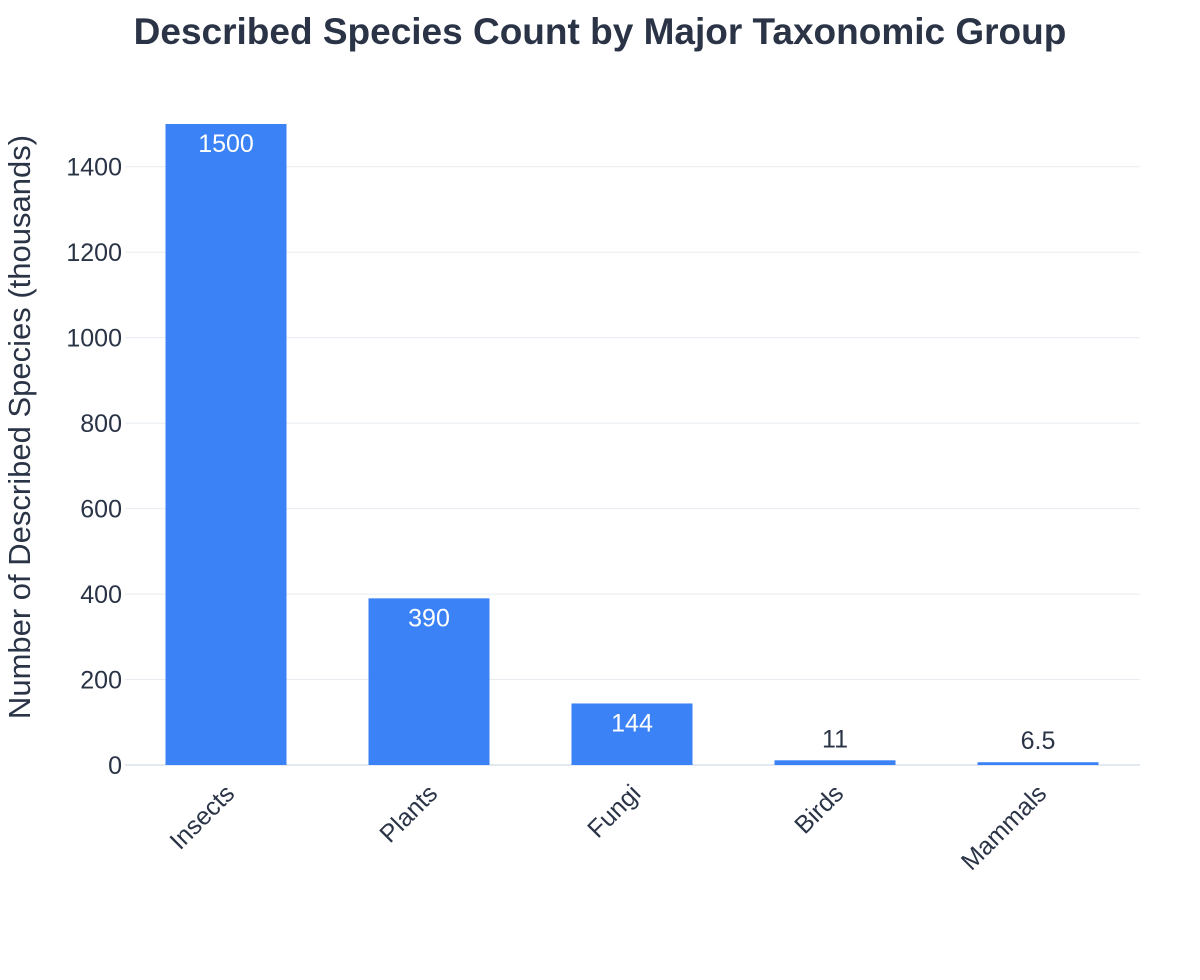 Image resolution: width=1200 pixels, height=980 pixels. Describe the element at coordinates (819, 809) in the screenshot. I see `x-tick-label: Birds` at that location.